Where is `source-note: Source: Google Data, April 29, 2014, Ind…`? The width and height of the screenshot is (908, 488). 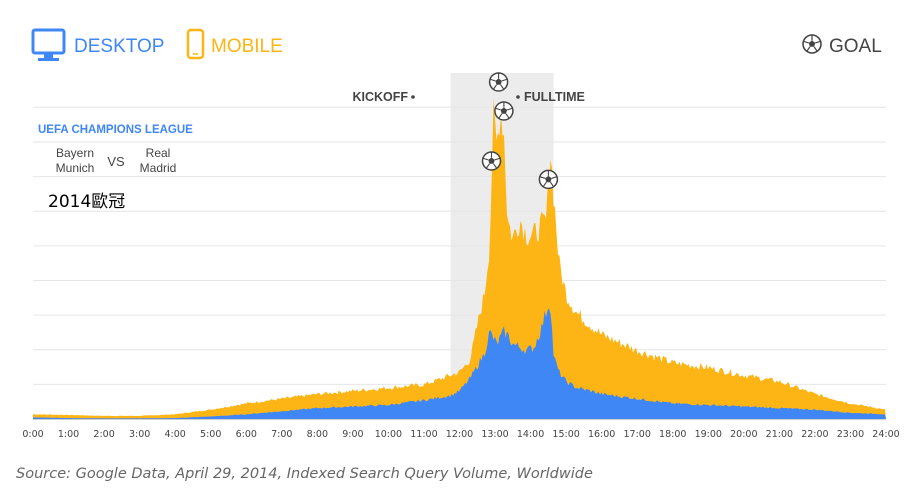
source-note: Source: Google Data, April 29, 2014, Ind… is located at coordinates (304, 474).